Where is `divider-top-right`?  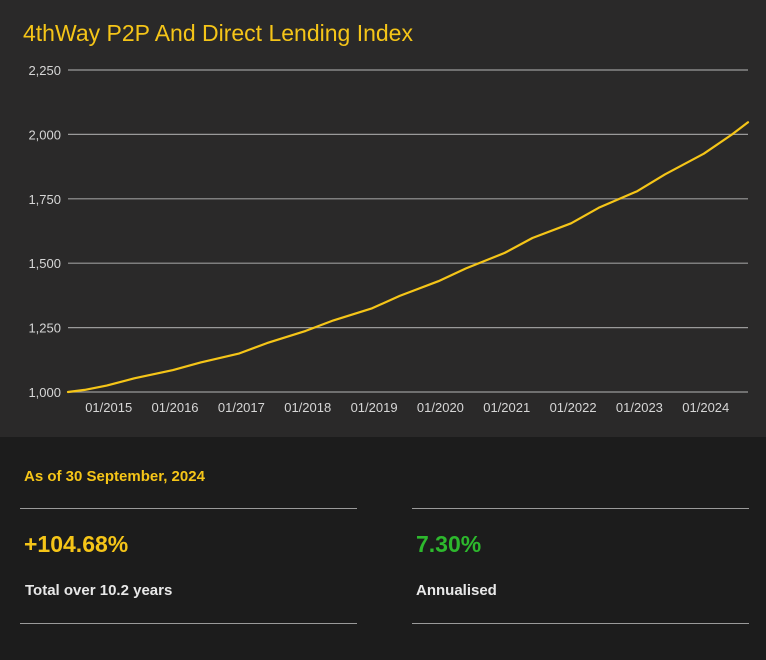 divider-top-right is located at coordinates (580, 508).